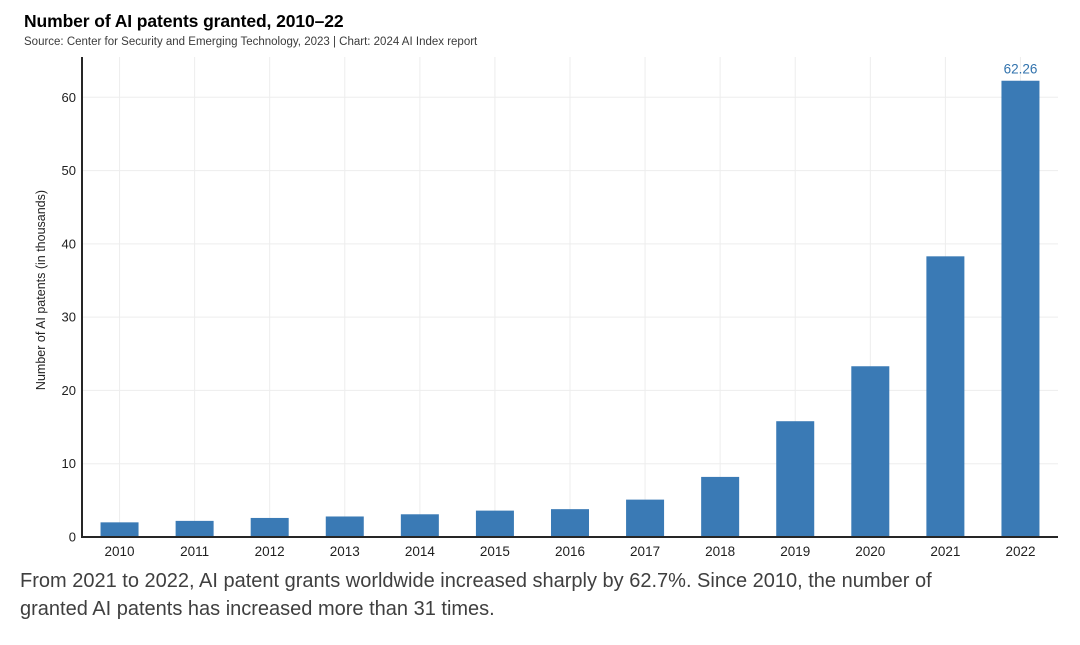  I want to click on bar-2013, so click(344, 526).